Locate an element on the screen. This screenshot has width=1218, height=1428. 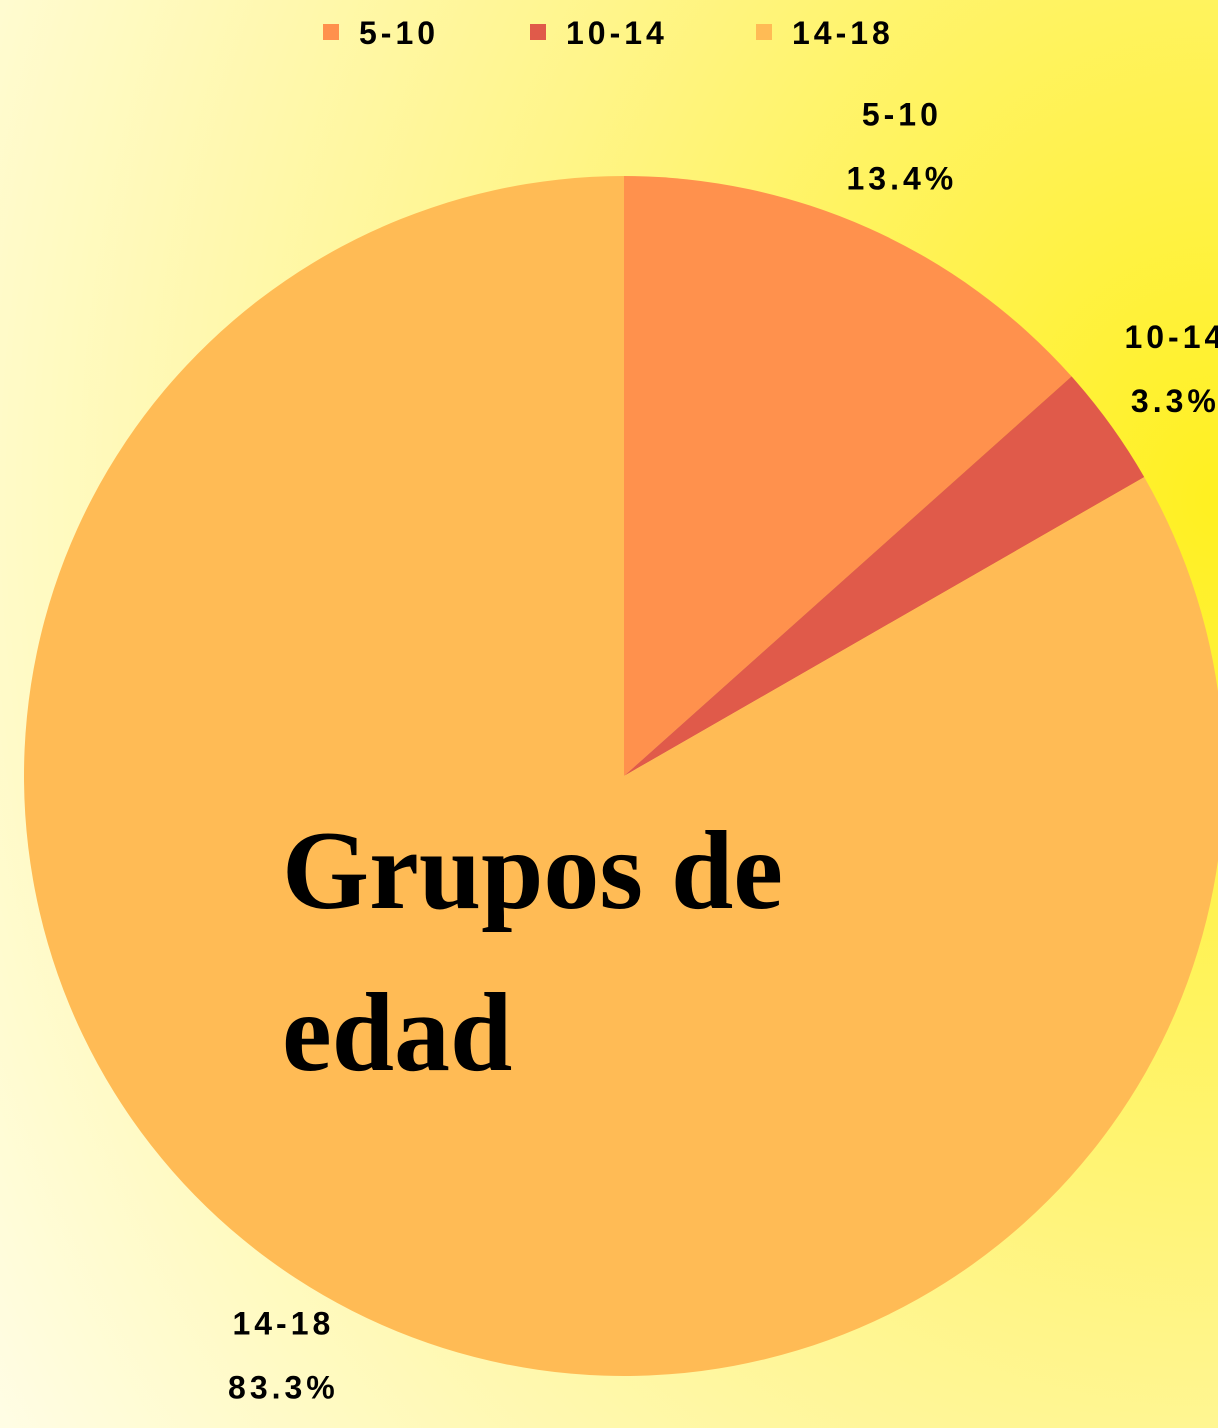
legend-label: 10-14 is located at coordinates (617, 33).